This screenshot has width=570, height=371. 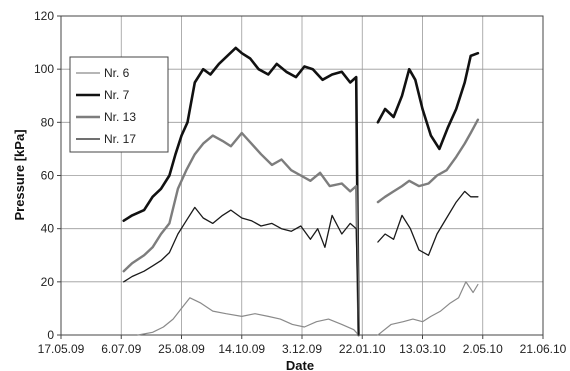 I want to click on legend: Nr. 6 Nr. 7 Nr. 13 Nr. 17, so click(x=119, y=104).